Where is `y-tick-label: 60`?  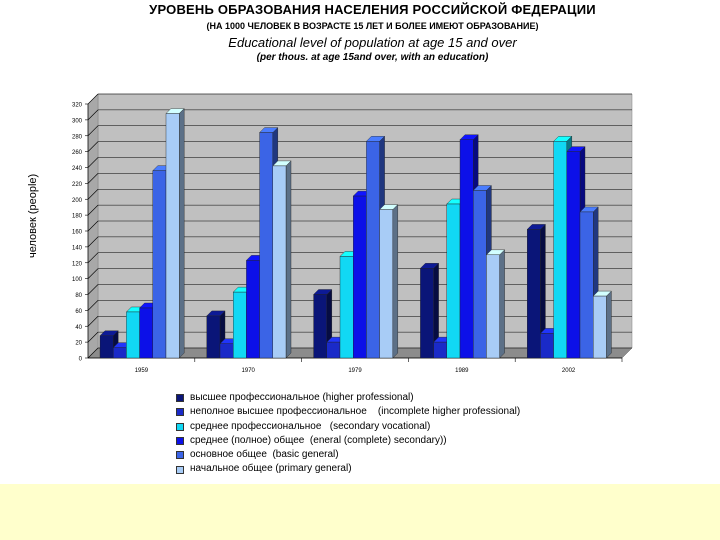 y-tick-label: 60 is located at coordinates (78, 312).